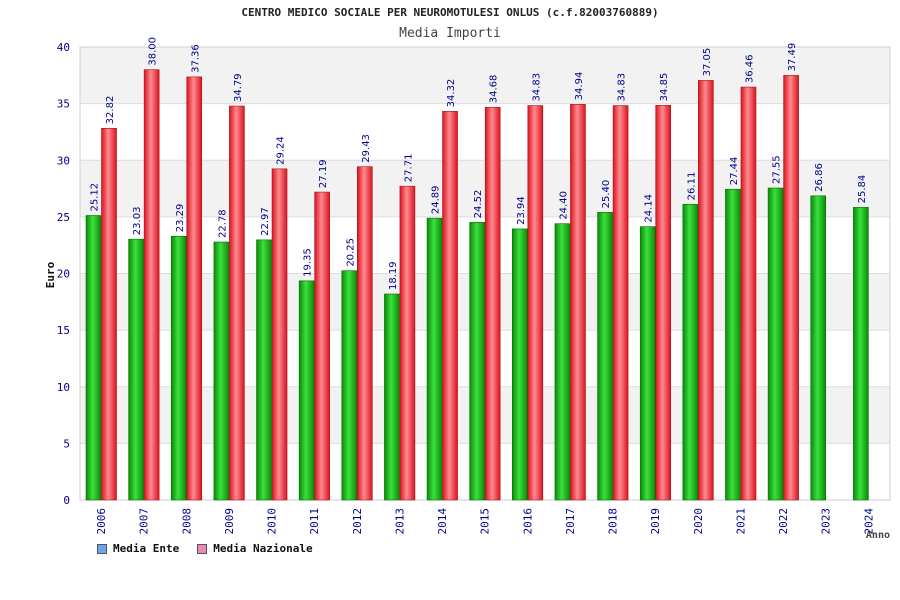  I want to click on data-label: 26.86, so click(819, 177).